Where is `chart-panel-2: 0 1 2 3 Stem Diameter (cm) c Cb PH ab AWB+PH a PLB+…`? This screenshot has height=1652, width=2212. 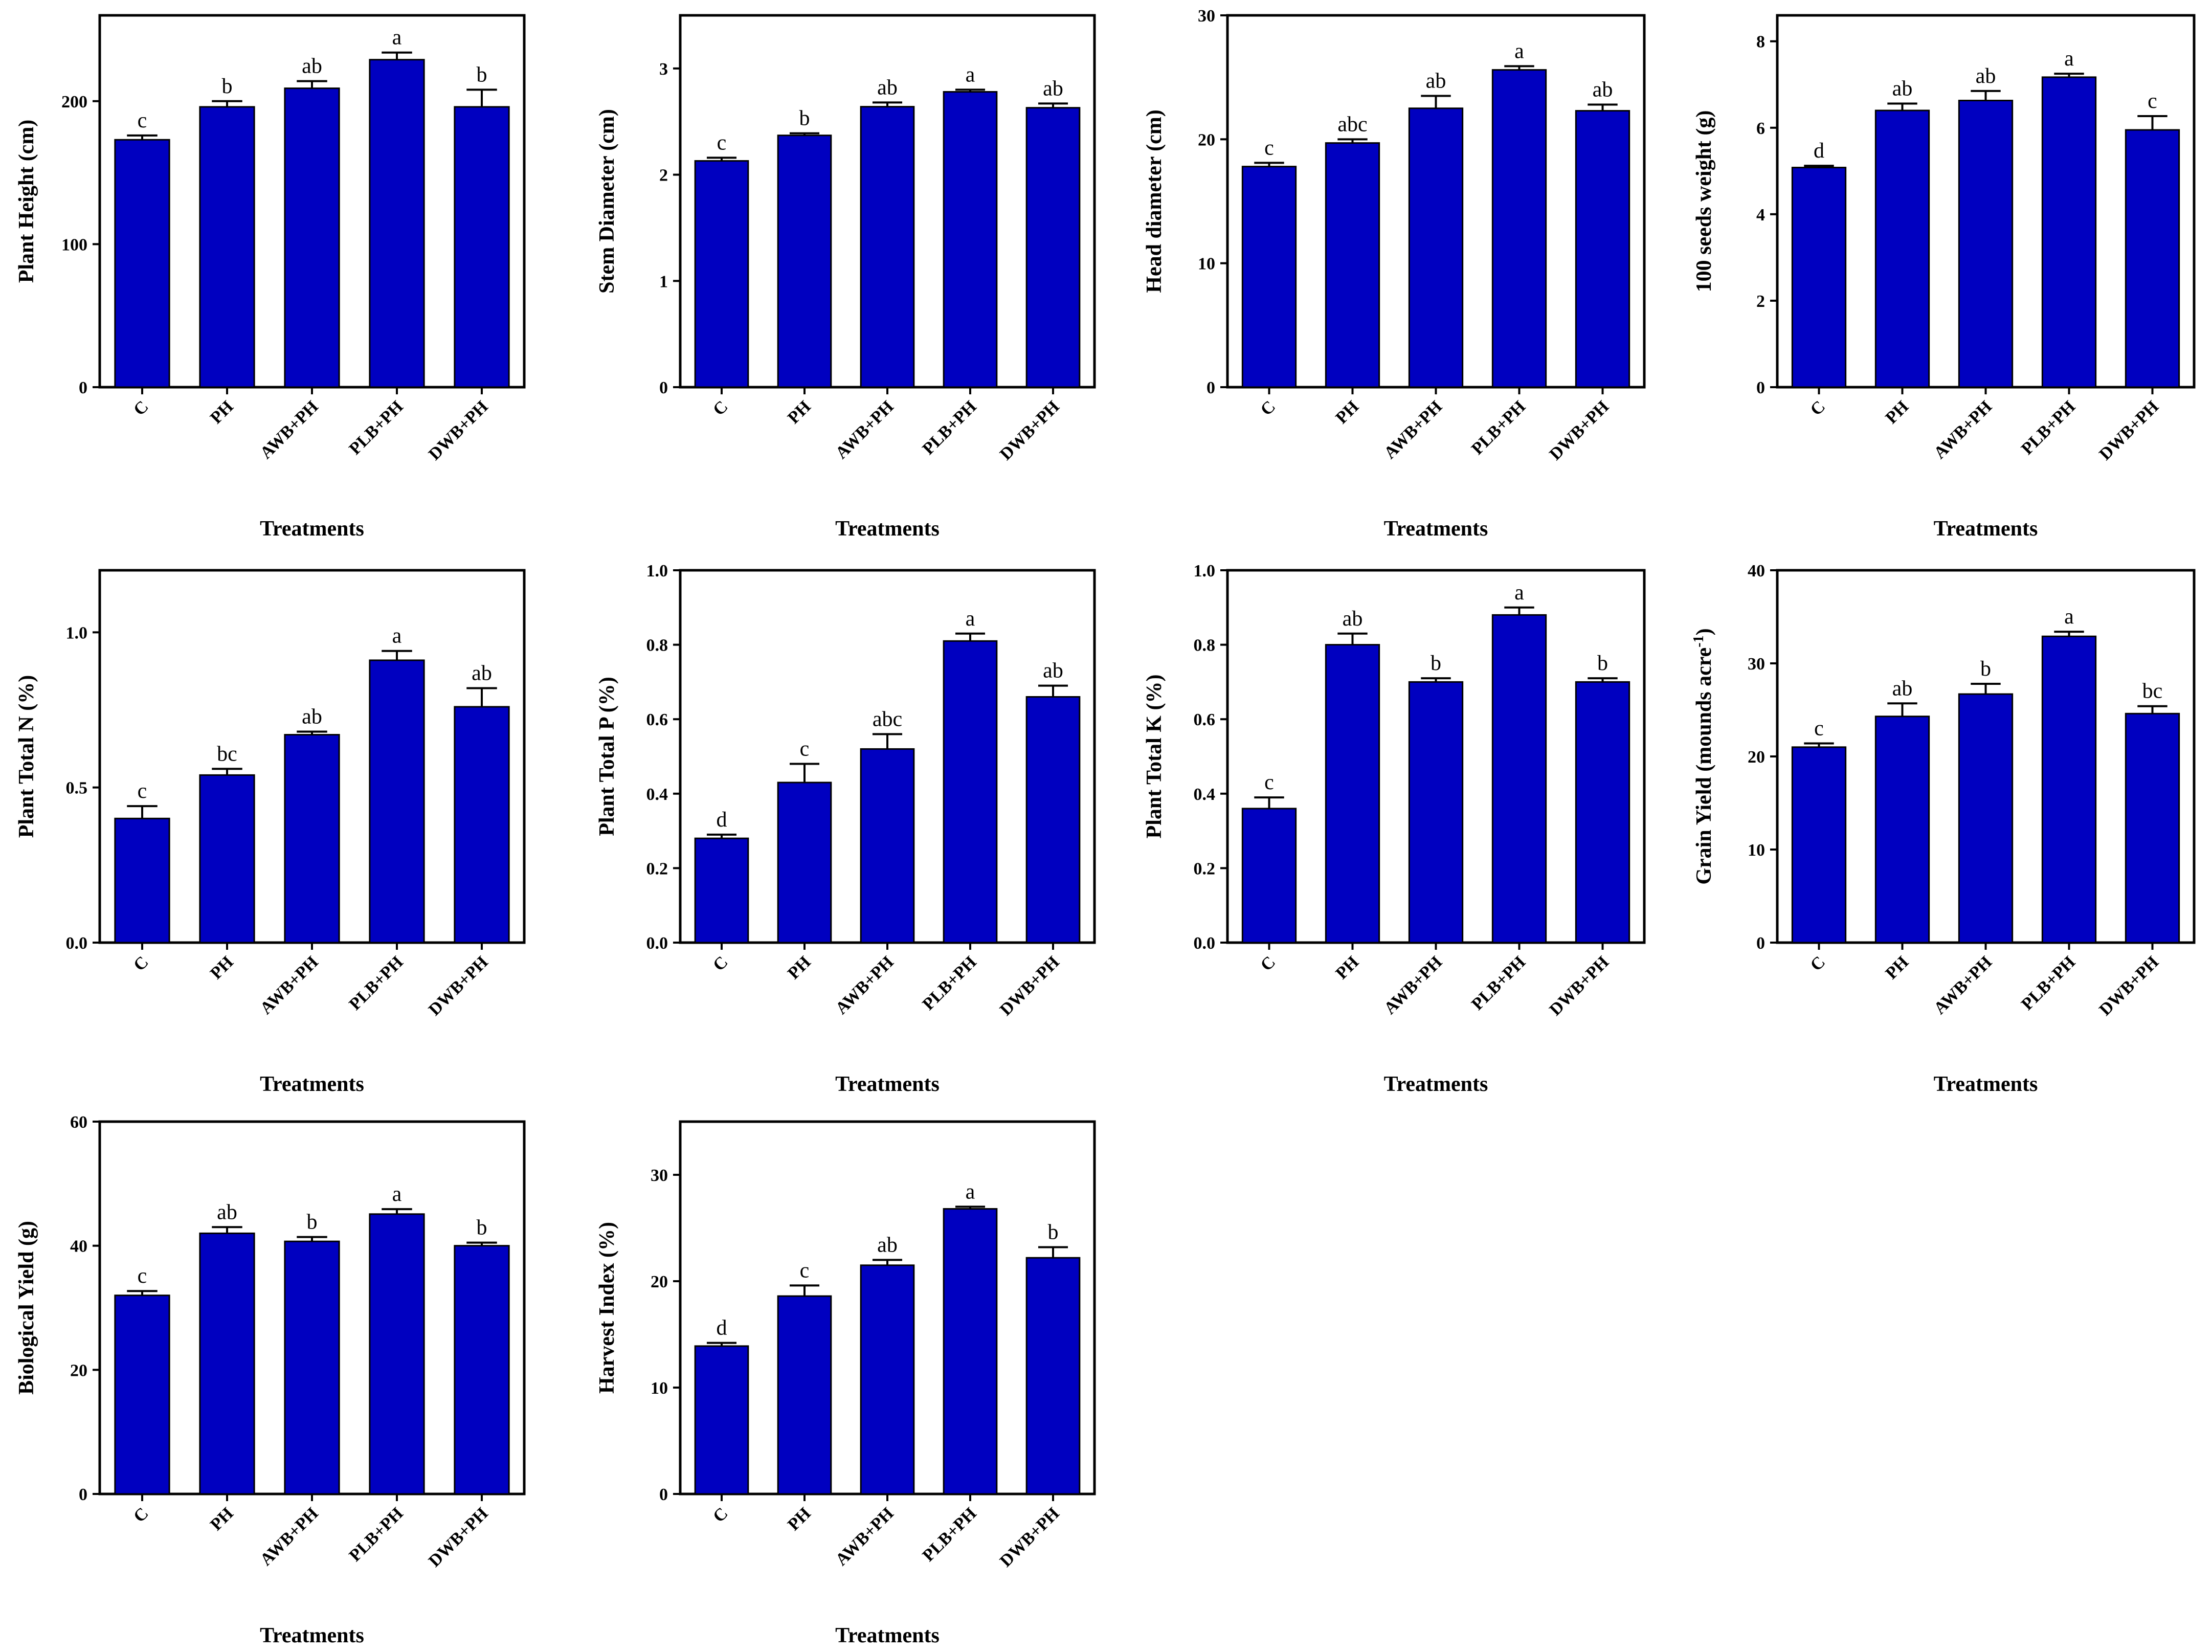
chart-panel-2: 0 1 2 3 Stem Diameter (cm) c Cb PH ab AWB+PH a PLB+… is located at coordinates (845, 277).